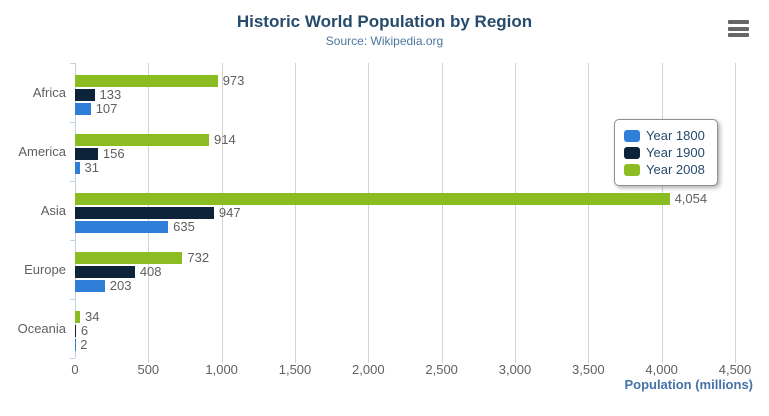 This screenshot has height=416, width=769. I want to click on x-tick-label: 1,000, so click(221, 369).